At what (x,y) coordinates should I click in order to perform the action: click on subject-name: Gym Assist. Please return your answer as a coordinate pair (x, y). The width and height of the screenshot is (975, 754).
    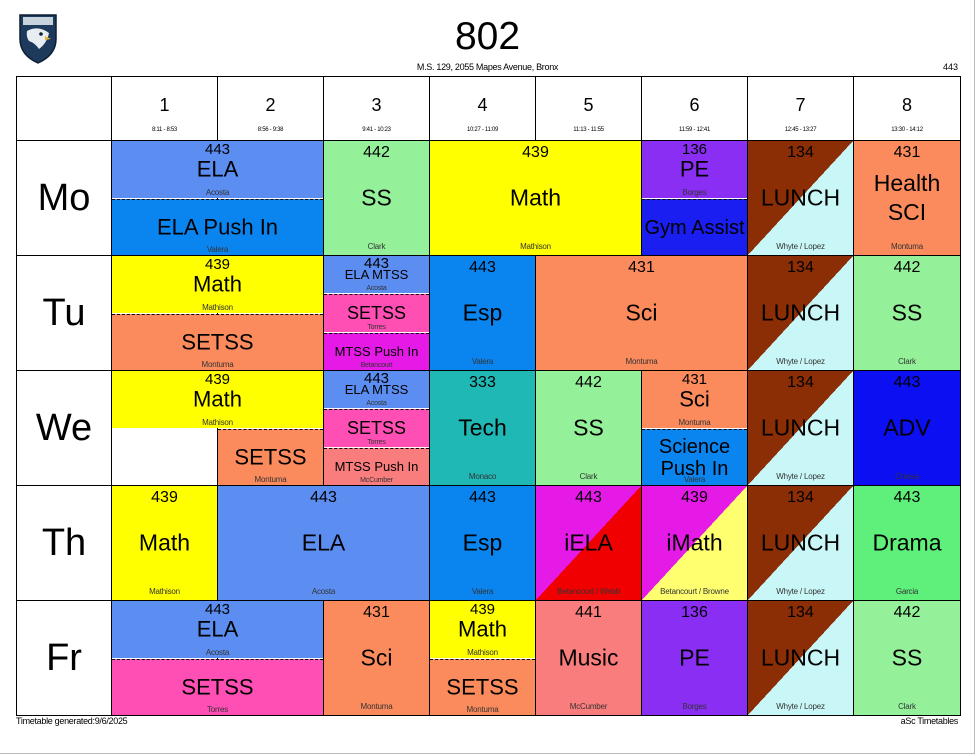
    Looking at the image, I should click on (694, 228).